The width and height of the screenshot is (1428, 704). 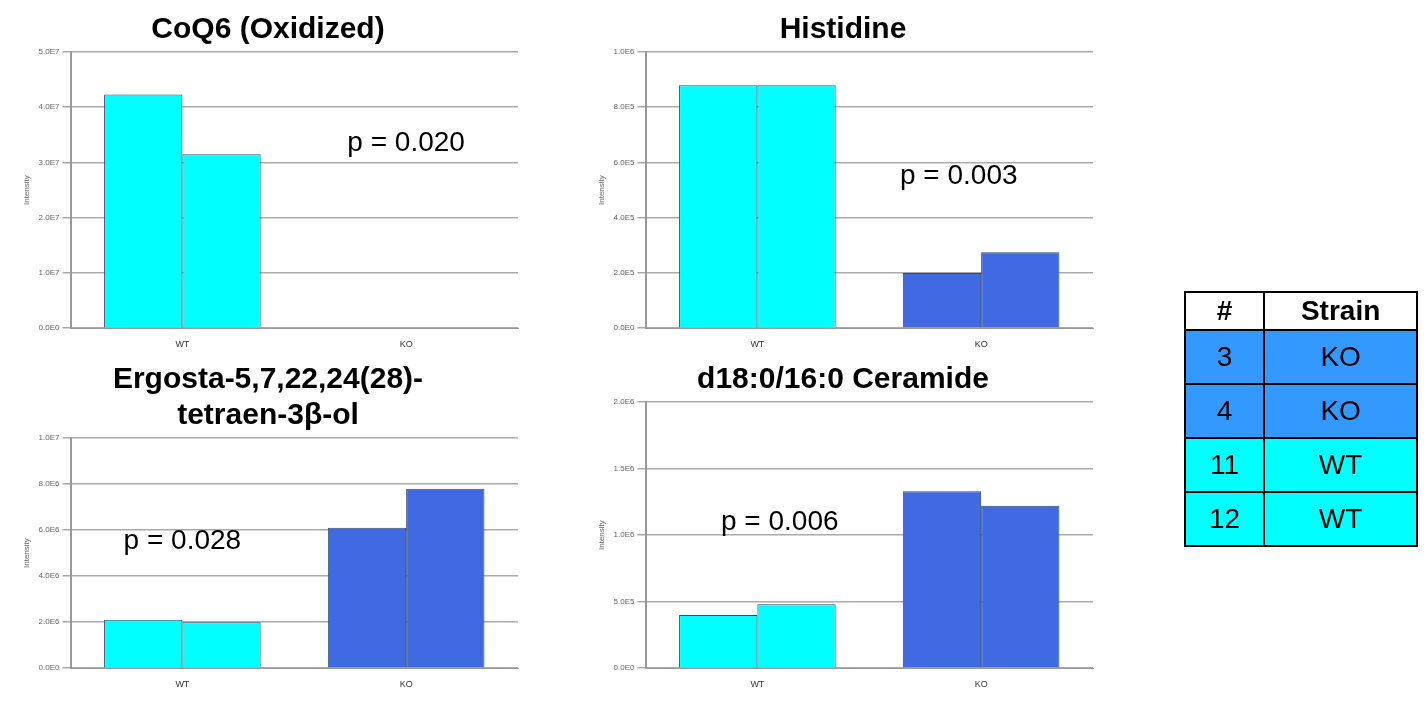 I want to click on annotation: p = 0.020, so click(x=406, y=141).